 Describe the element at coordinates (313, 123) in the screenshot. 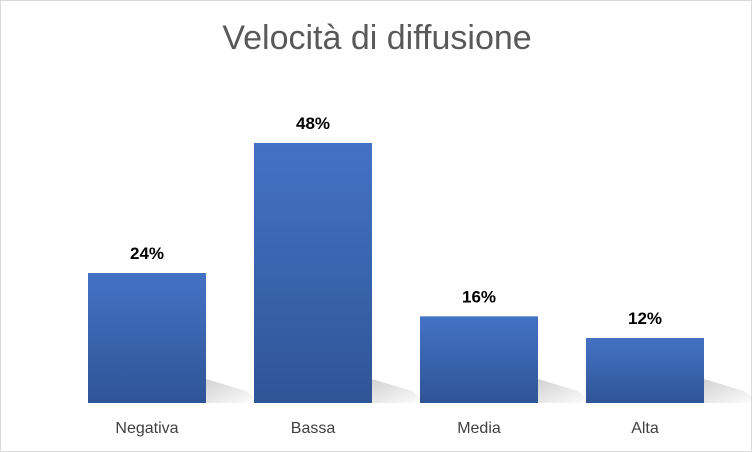

I see `data-label-bassa: 48%` at that location.